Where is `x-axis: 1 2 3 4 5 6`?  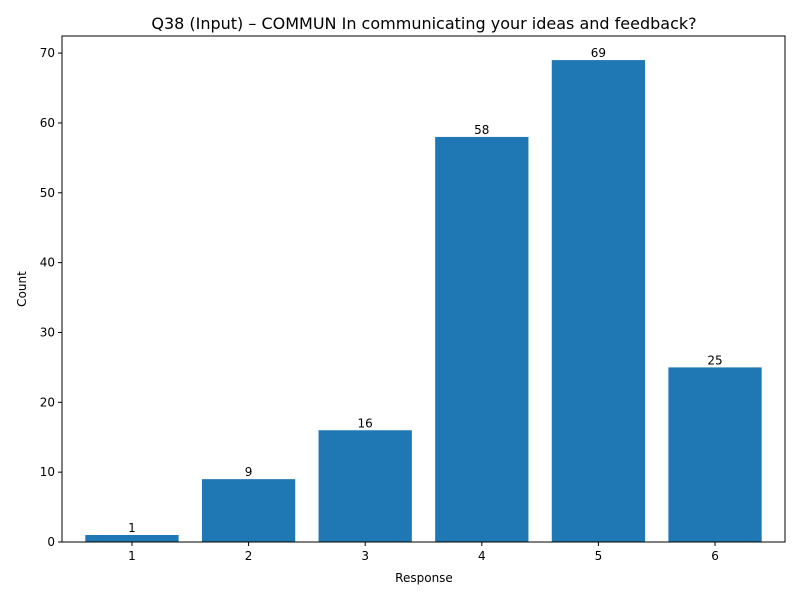 x-axis: 1 2 3 4 5 6 is located at coordinates (423, 552).